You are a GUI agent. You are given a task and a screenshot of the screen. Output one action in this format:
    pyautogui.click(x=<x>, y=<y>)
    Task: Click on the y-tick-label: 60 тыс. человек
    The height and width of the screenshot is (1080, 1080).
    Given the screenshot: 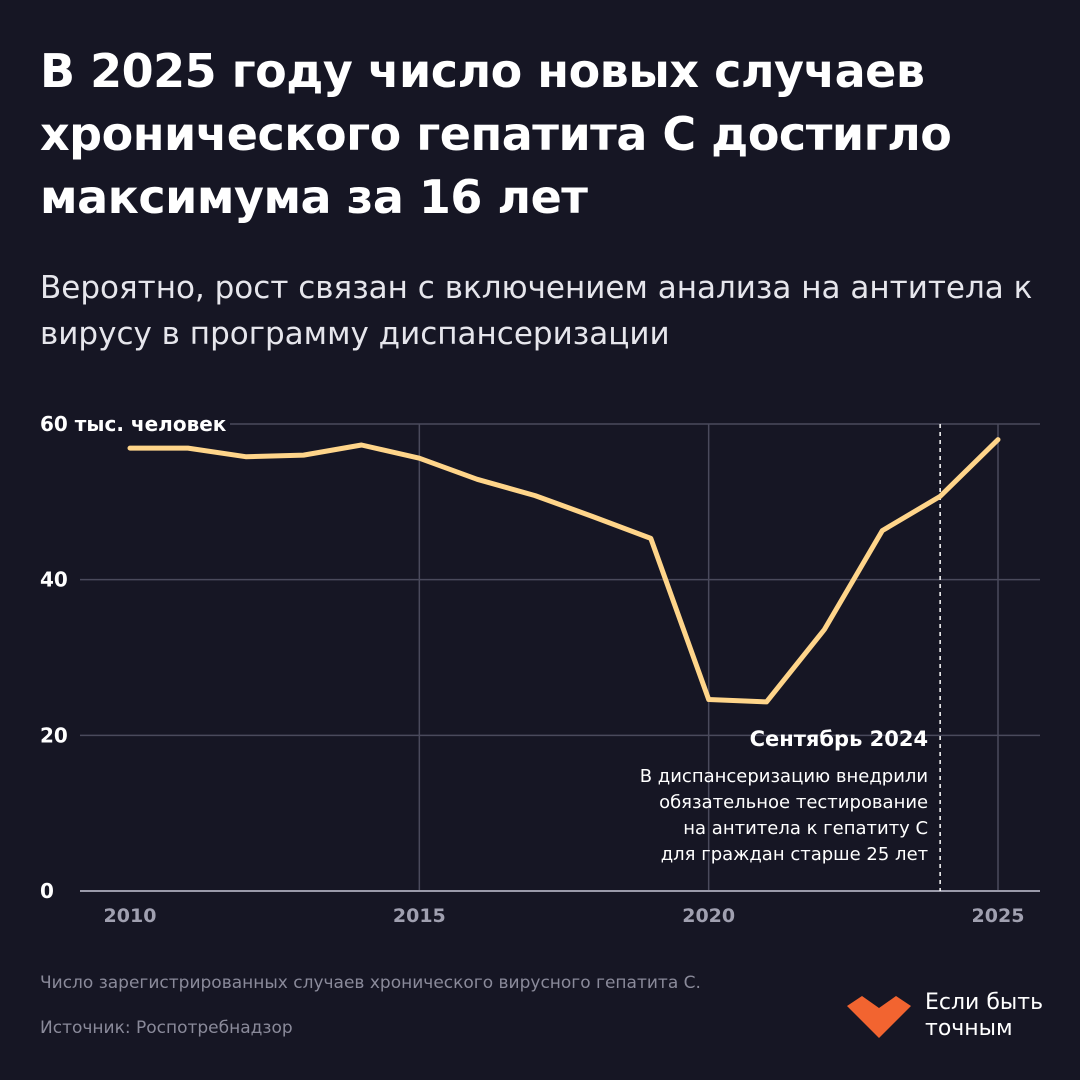 What is the action you would take?
    pyautogui.click(x=133, y=424)
    